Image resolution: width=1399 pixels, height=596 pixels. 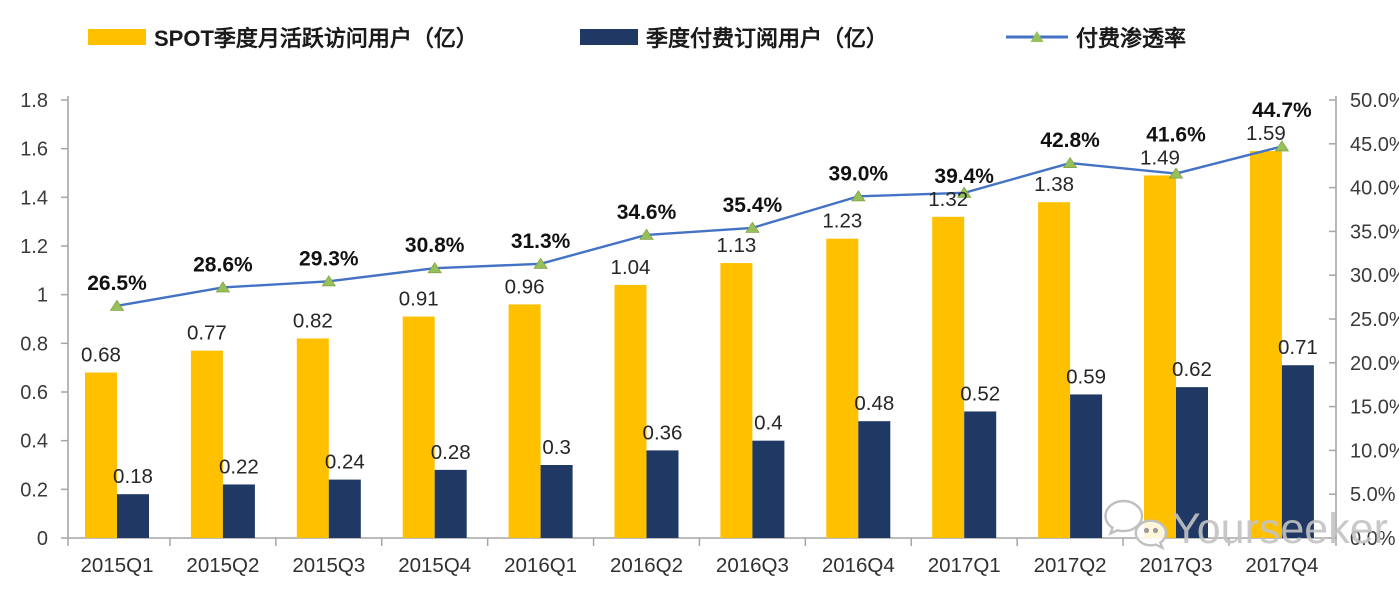 What do you see at coordinates (556, 447) in the screenshot?
I see `paid-value-label-2016Q1: 0.3` at bounding box center [556, 447].